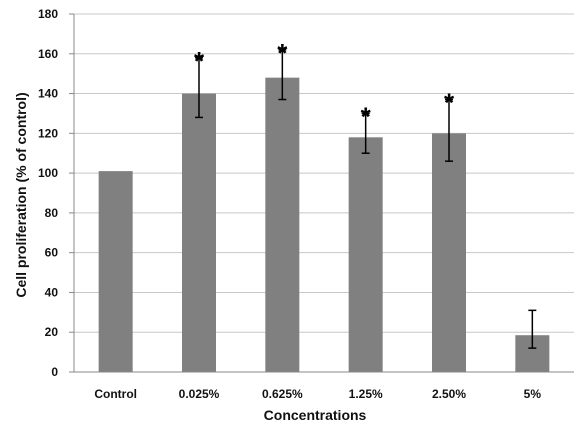 This screenshot has height=434, width=578. What do you see at coordinates (449, 394) in the screenshot?
I see `x-tick-label: 2.50%` at bounding box center [449, 394].